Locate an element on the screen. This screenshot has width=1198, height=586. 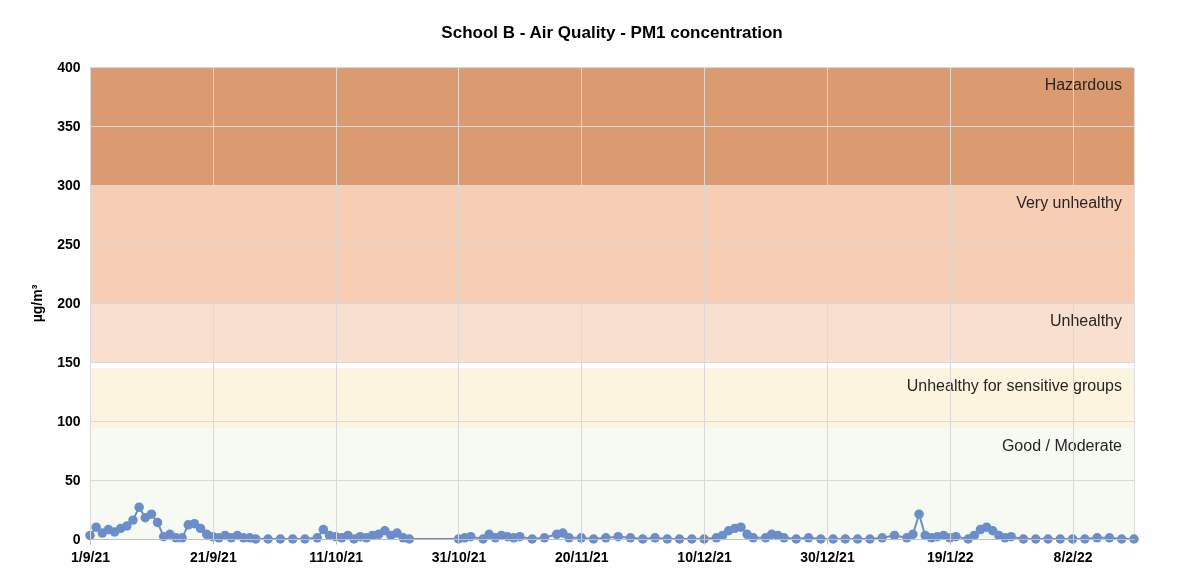
y-tick-label: 0 is located at coordinates (76, 538).